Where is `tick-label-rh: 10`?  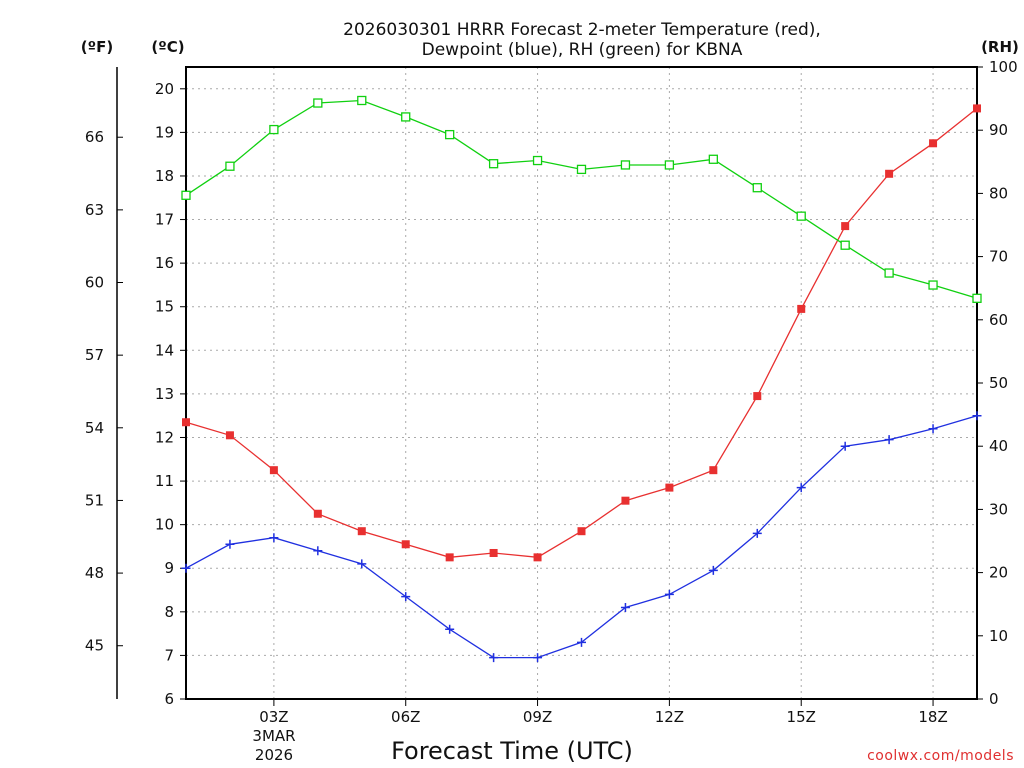
tick-label-rh: 10 is located at coordinates (998, 636).